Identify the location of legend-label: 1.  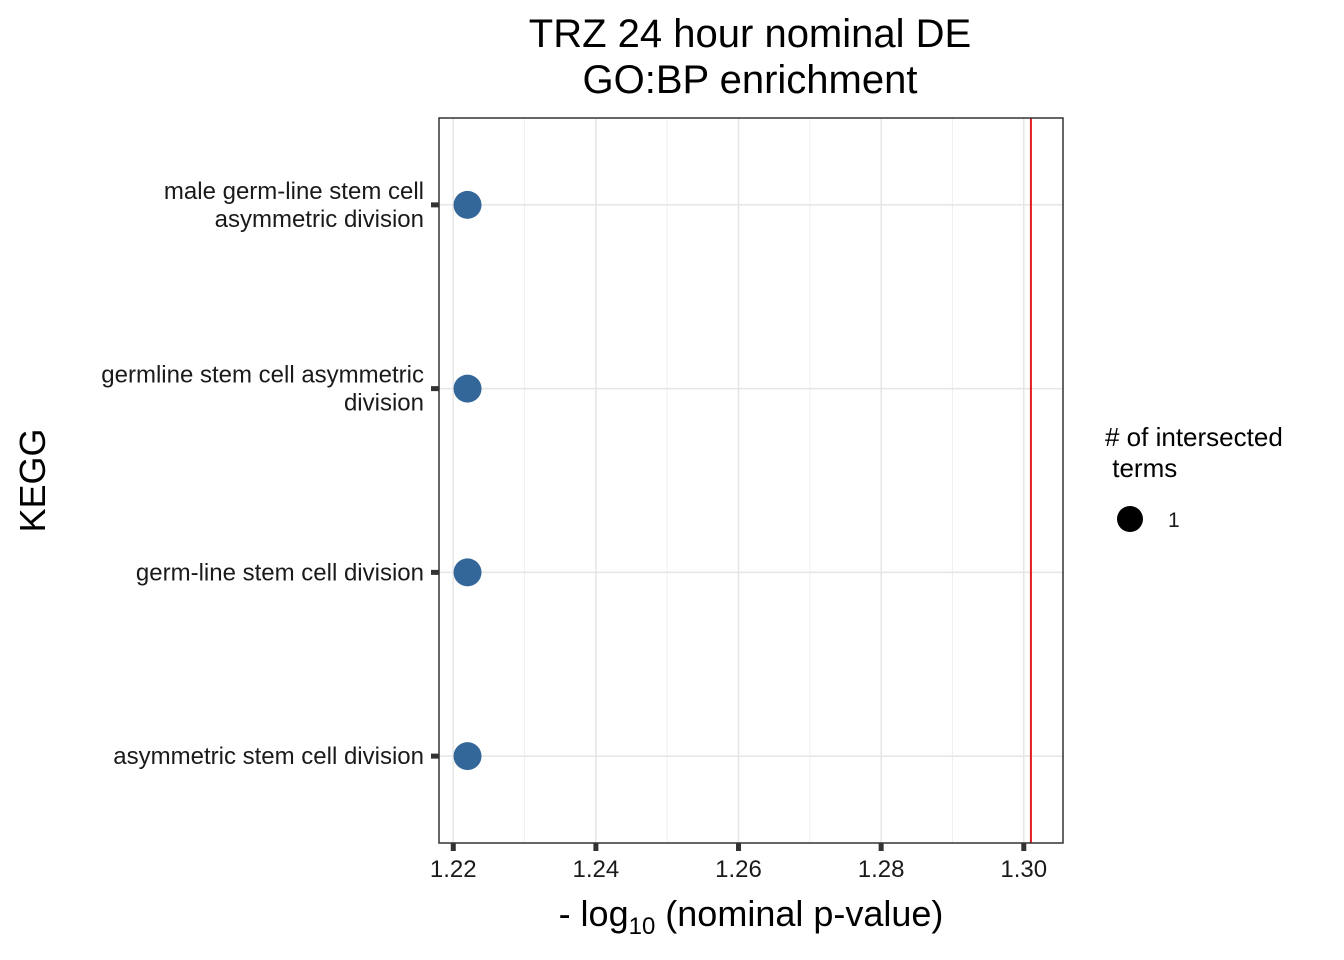
(1174, 520).